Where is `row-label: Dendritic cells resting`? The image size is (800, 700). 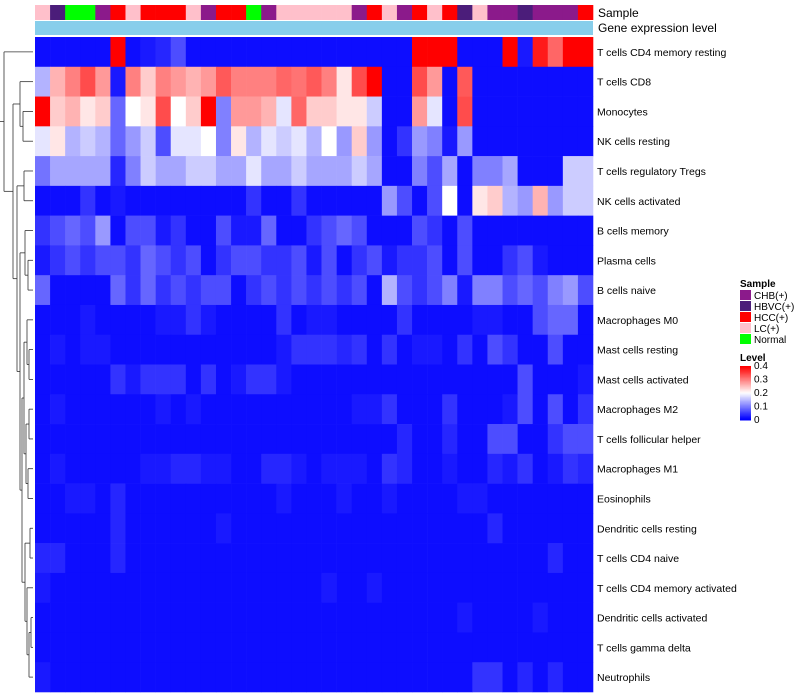
row-label: Dendritic cells resting is located at coordinates (647, 529).